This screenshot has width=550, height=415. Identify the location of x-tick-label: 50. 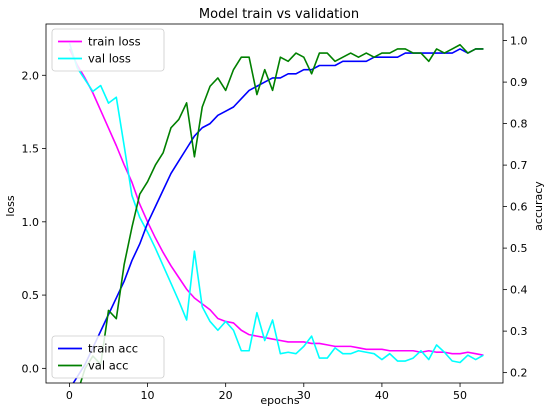
(460, 395).